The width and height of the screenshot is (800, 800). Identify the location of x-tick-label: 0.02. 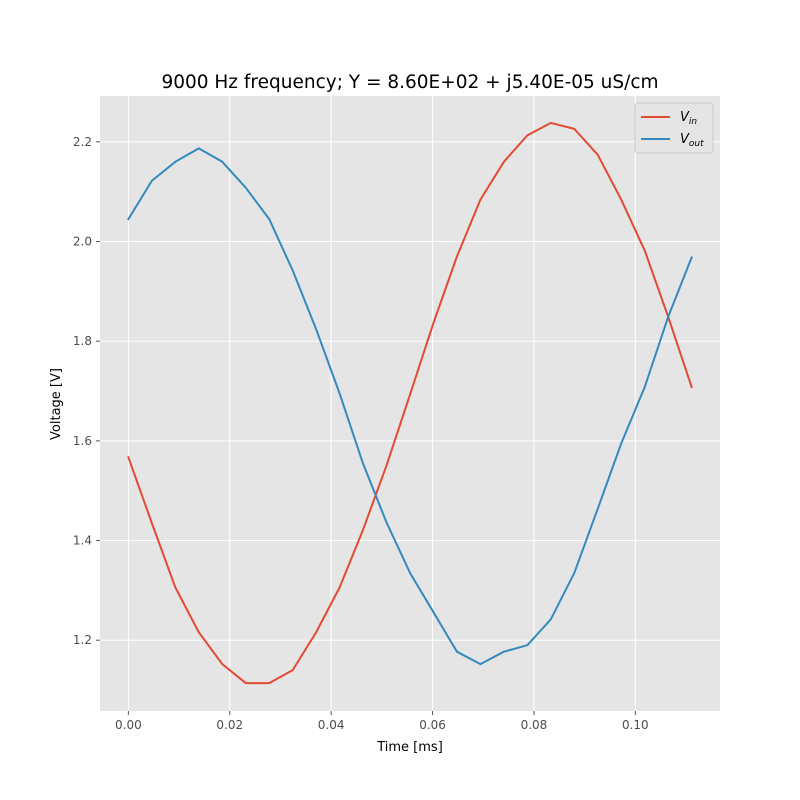
(229, 725).